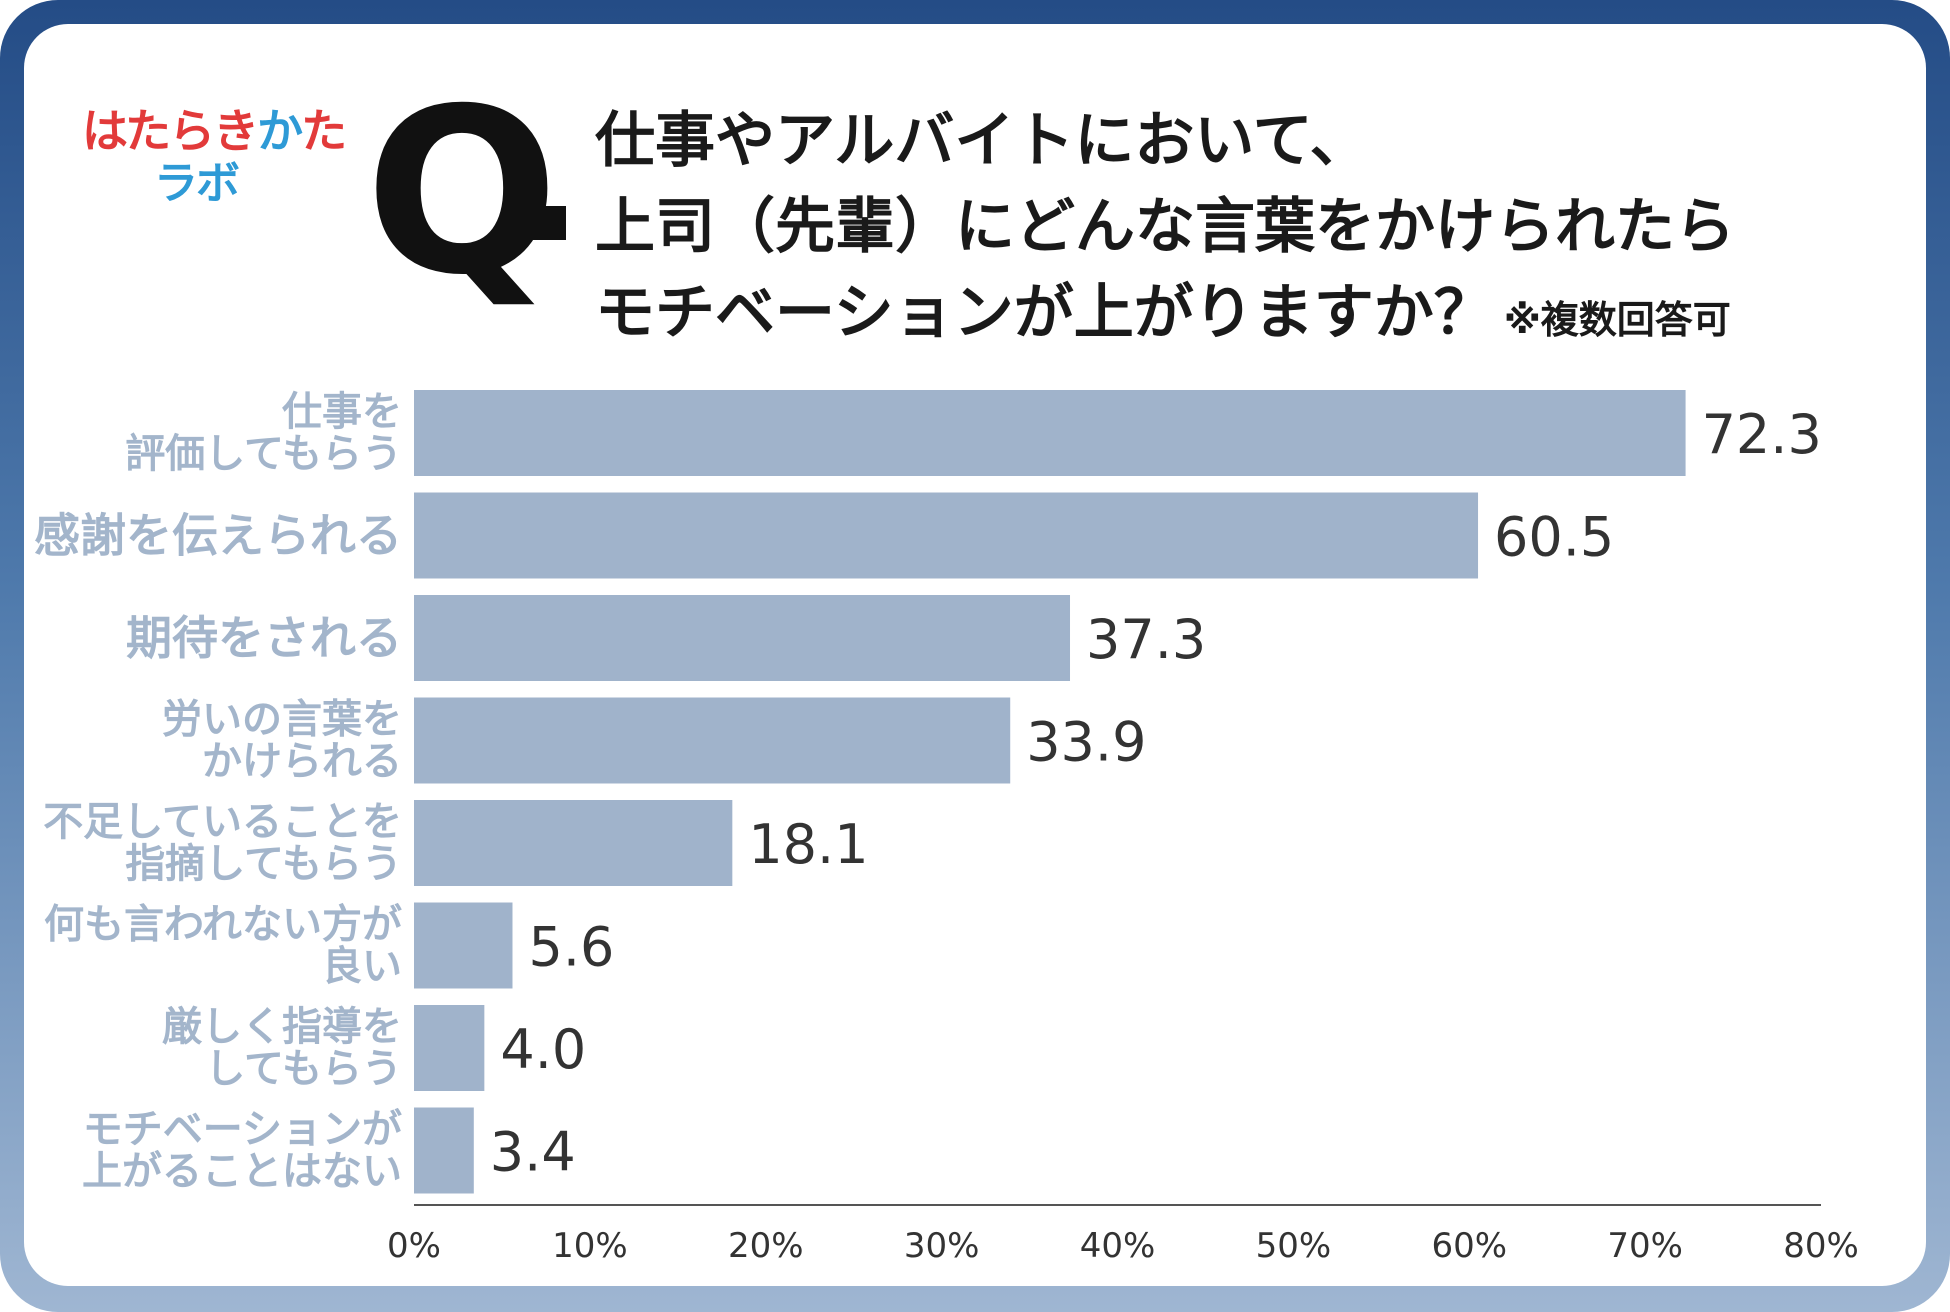 The image size is (1950, 1312). Describe the element at coordinates (982, 141) in the screenshot. I see `question-line1: 仕事やアルバイトにおいて、` at that location.